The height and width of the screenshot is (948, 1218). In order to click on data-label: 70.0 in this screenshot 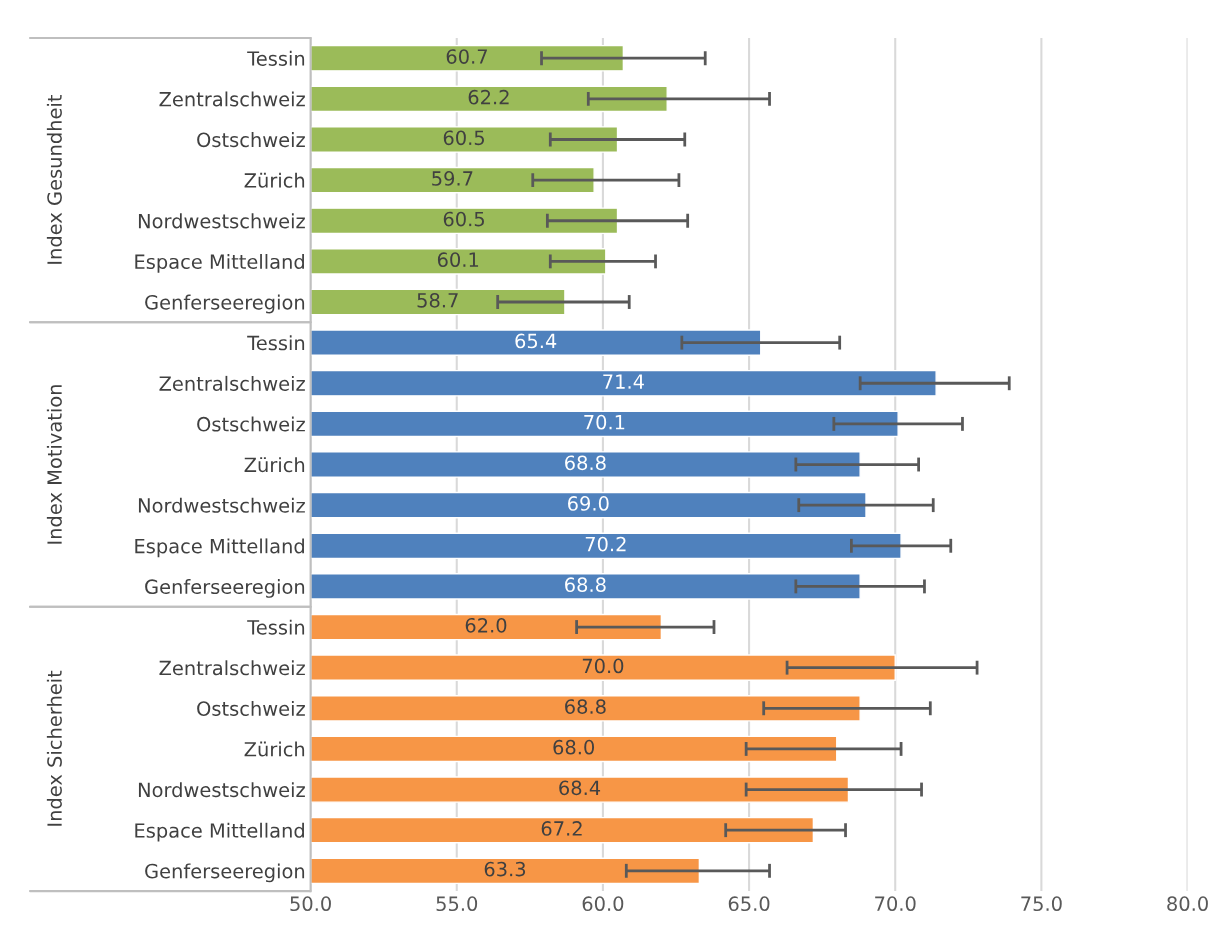, I will do `click(603, 666)`.